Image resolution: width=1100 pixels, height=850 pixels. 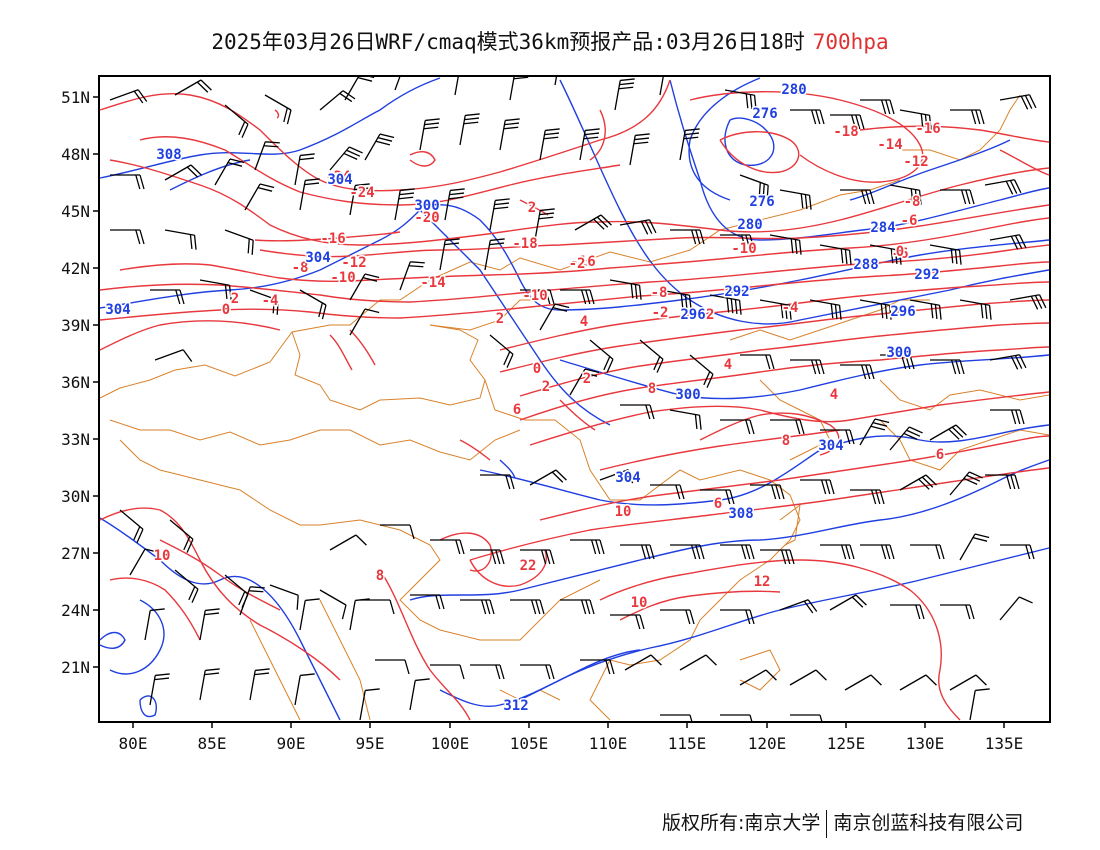 What do you see at coordinates (133, 743) in the screenshot?
I see `lon-label: 80E` at bounding box center [133, 743].